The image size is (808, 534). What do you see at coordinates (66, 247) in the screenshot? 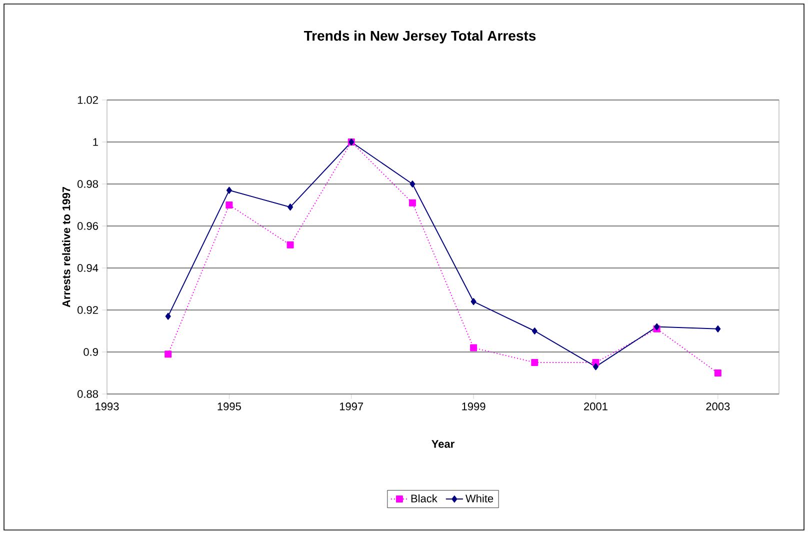
I see `y-axis-title: Arrests relative to 1997` at bounding box center [66, 247].